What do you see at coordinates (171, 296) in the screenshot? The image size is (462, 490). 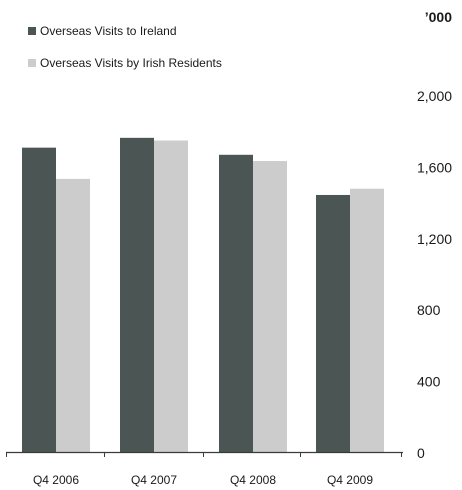 I see `bar-series-2-q4-2007` at bounding box center [171, 296].